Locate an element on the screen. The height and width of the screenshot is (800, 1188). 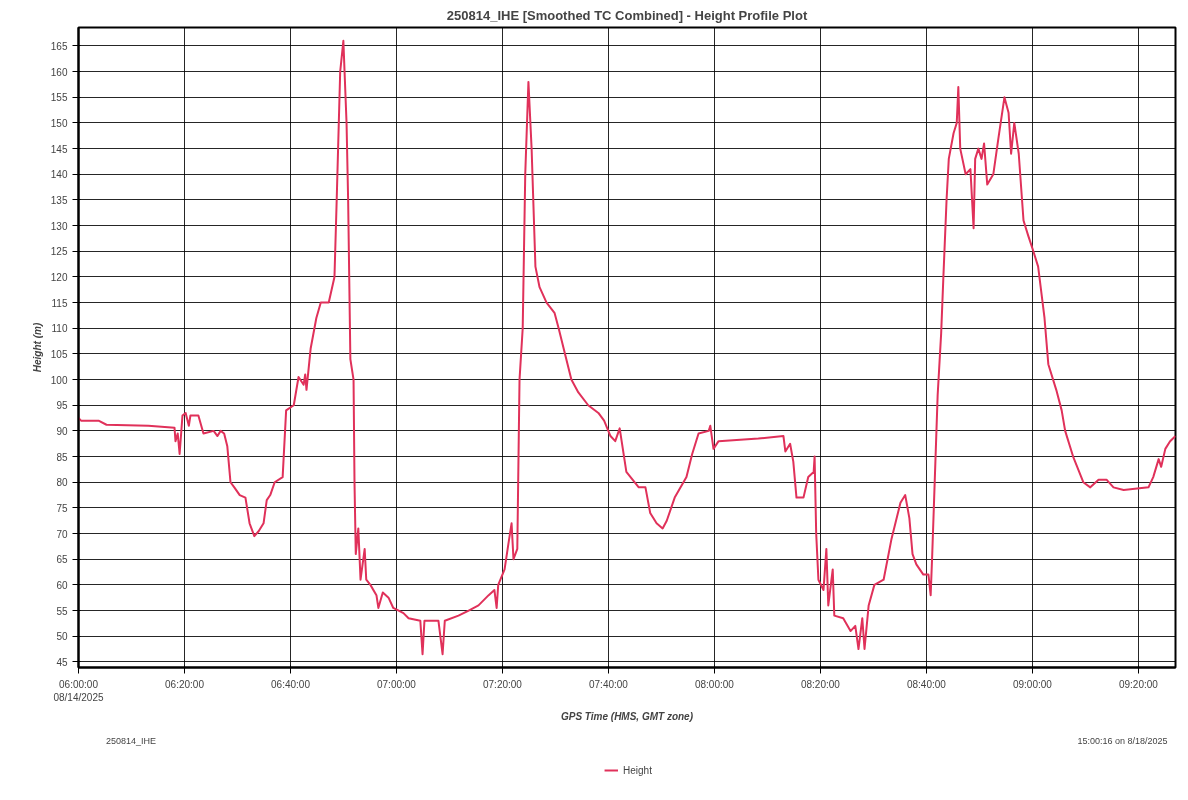
y-tick-label: 110 is located at coordinates (59, 329).